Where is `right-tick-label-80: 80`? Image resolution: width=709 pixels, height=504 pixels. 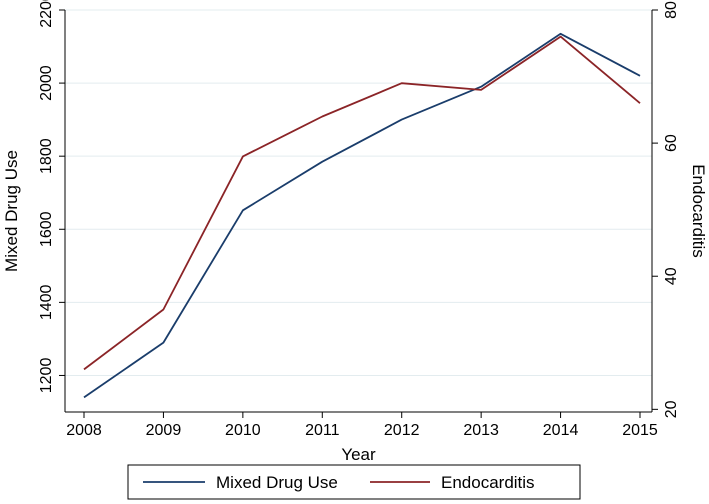
right-tick-label-80: 80 is located at coordinates (671, 10).